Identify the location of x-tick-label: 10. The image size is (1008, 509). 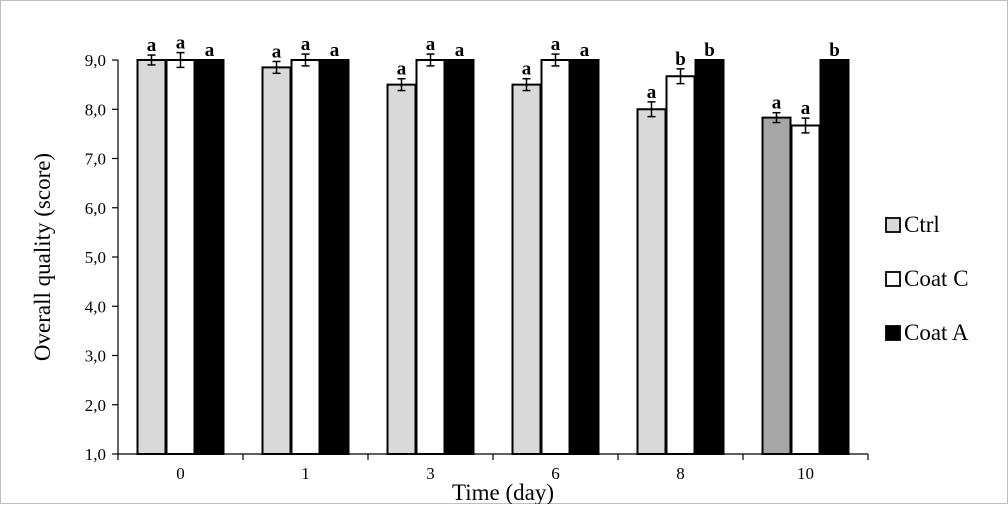
(805, 473).